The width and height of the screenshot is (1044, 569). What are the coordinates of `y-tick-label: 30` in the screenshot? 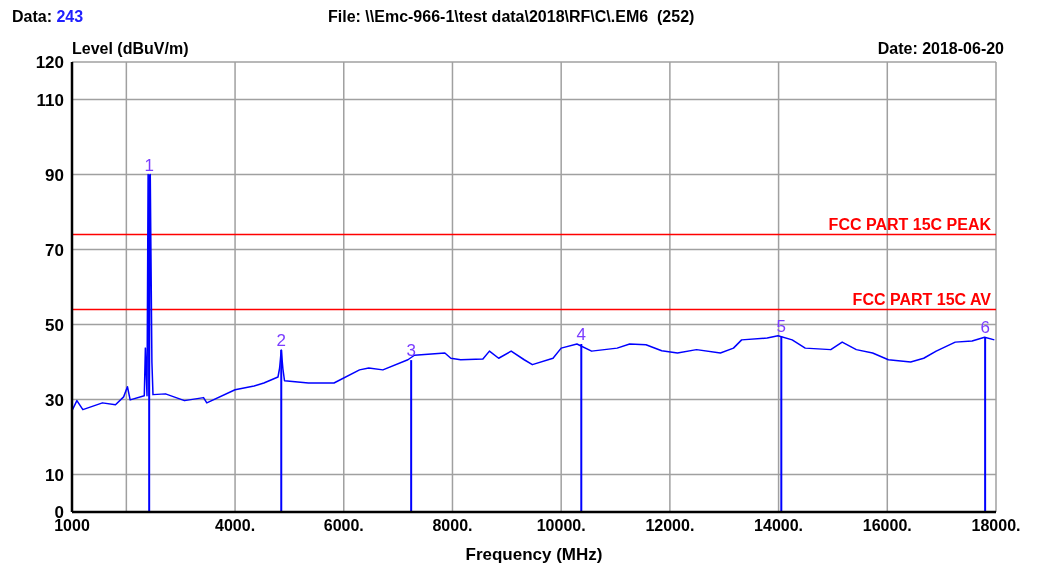 It's located at (54, 400).